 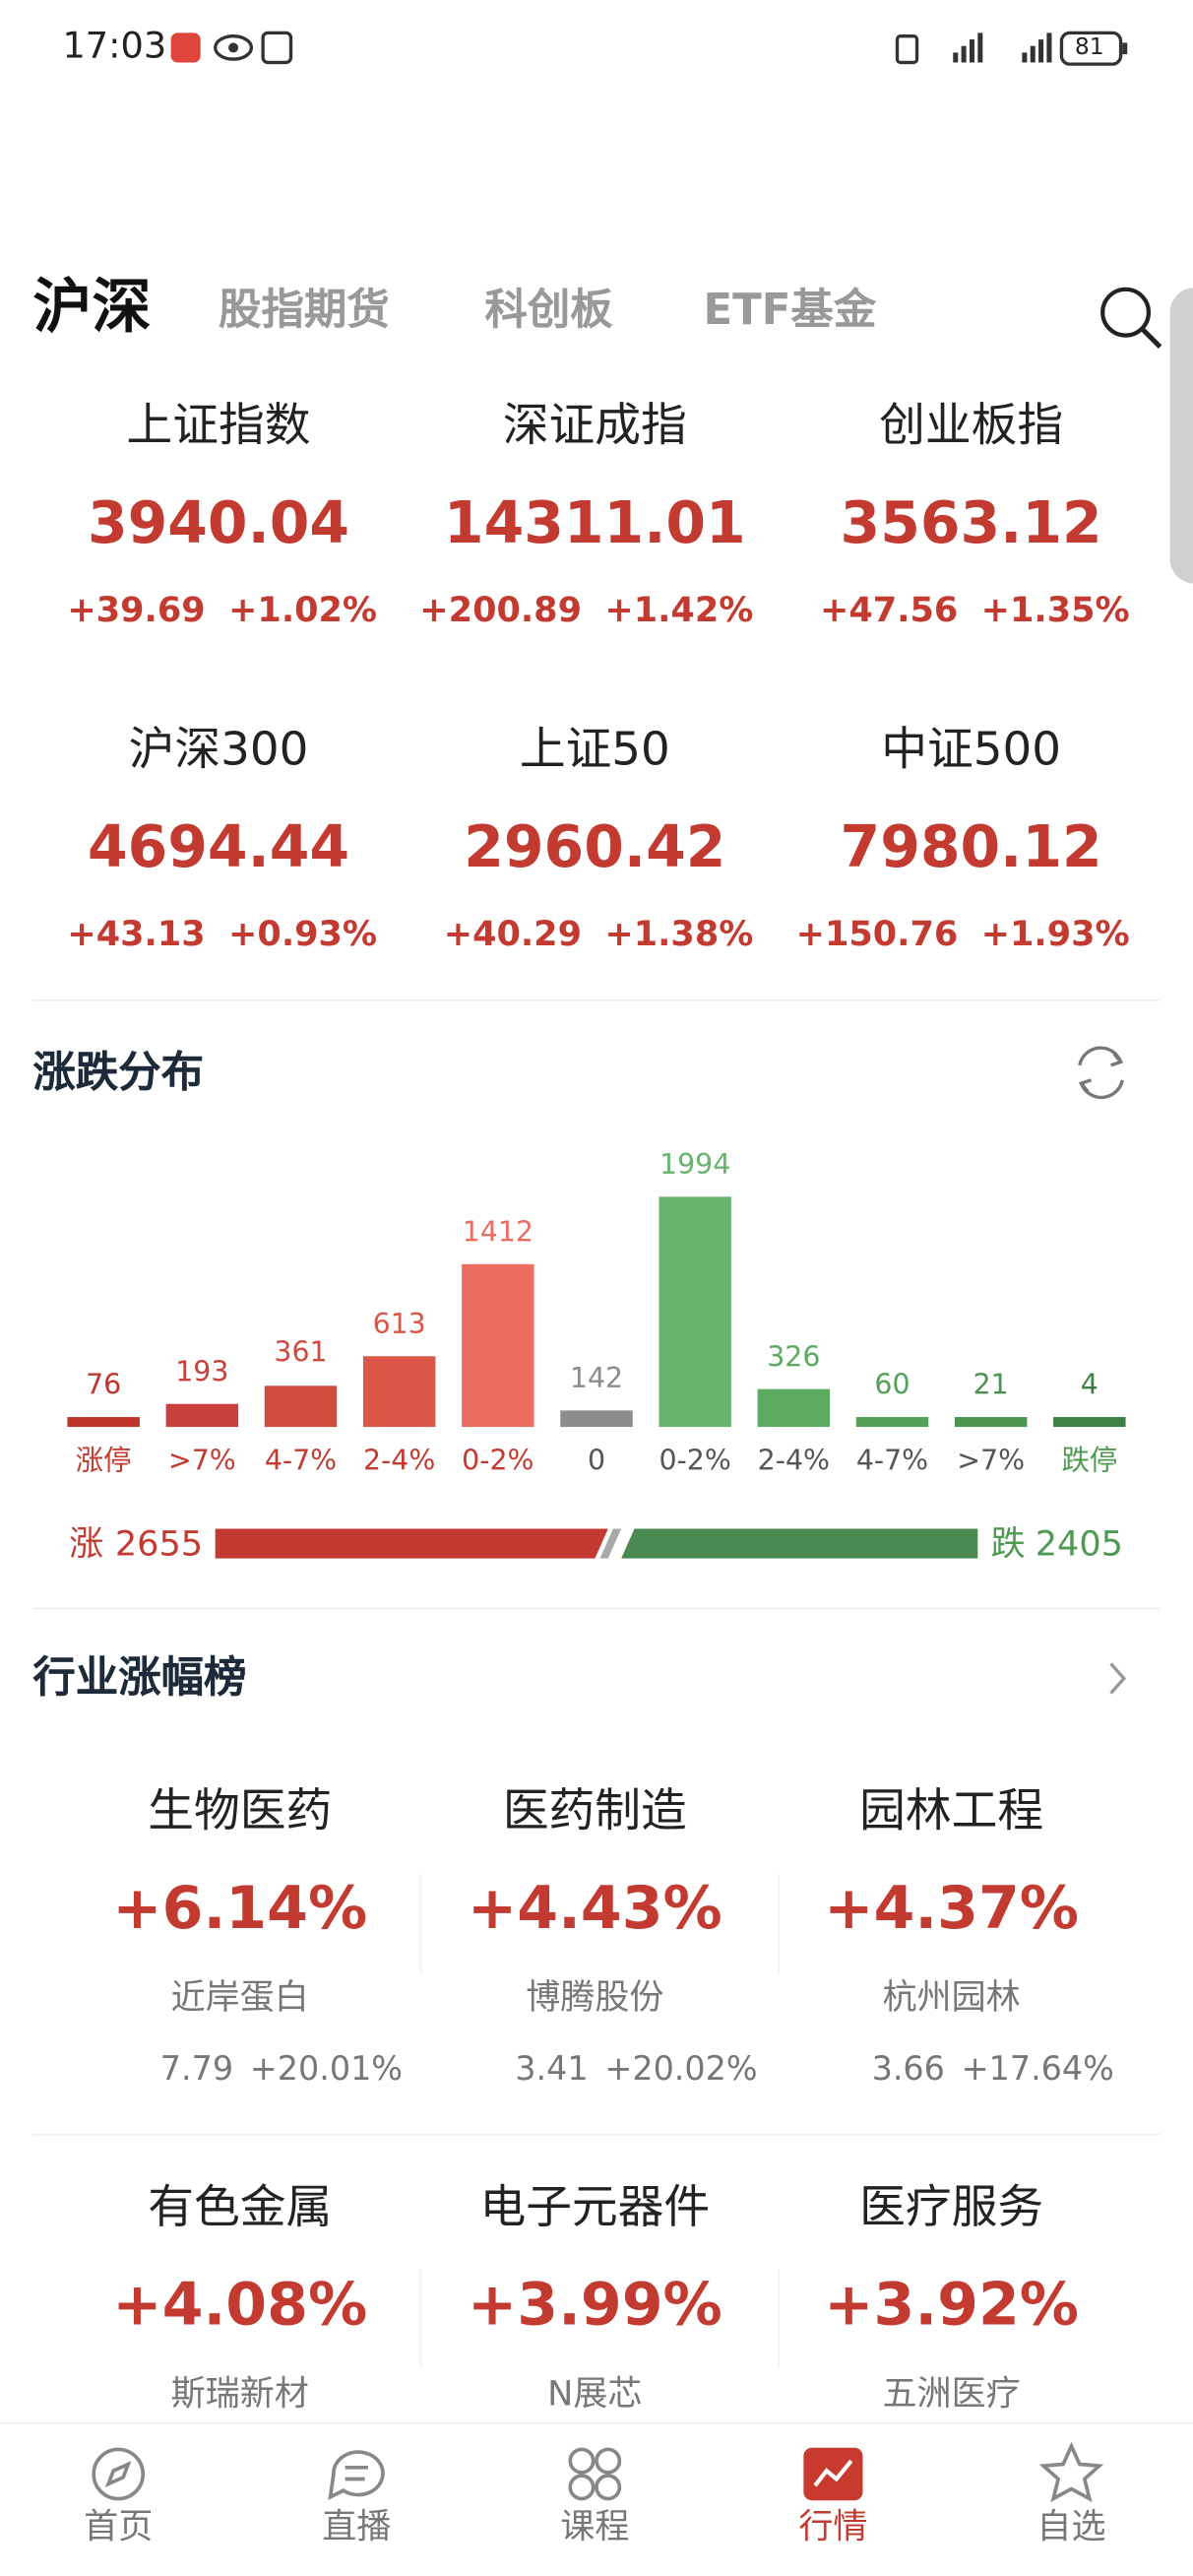 What do you see at coordinates (695, 1165) in the screenshot?
I see `bar-value: 1994` at bounding box center [695, 1165].